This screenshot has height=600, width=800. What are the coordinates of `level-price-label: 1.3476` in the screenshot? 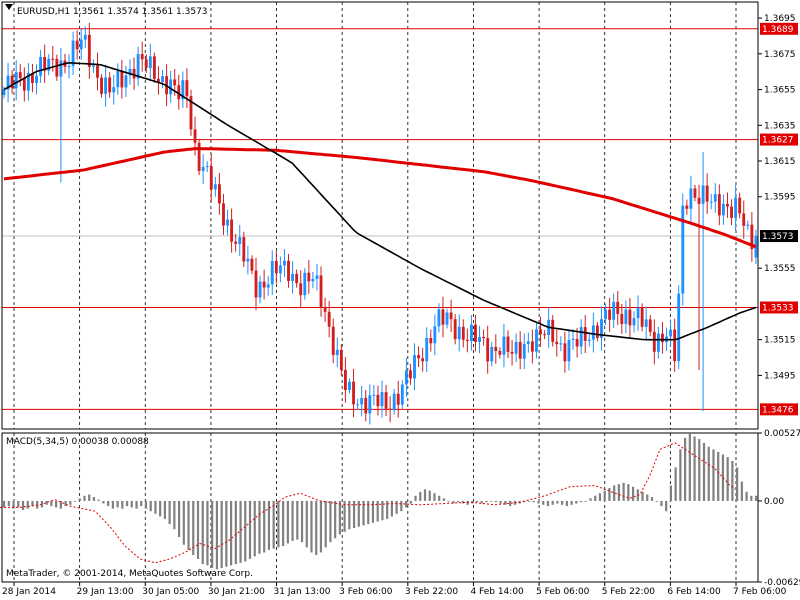 It's located at (778, 410).